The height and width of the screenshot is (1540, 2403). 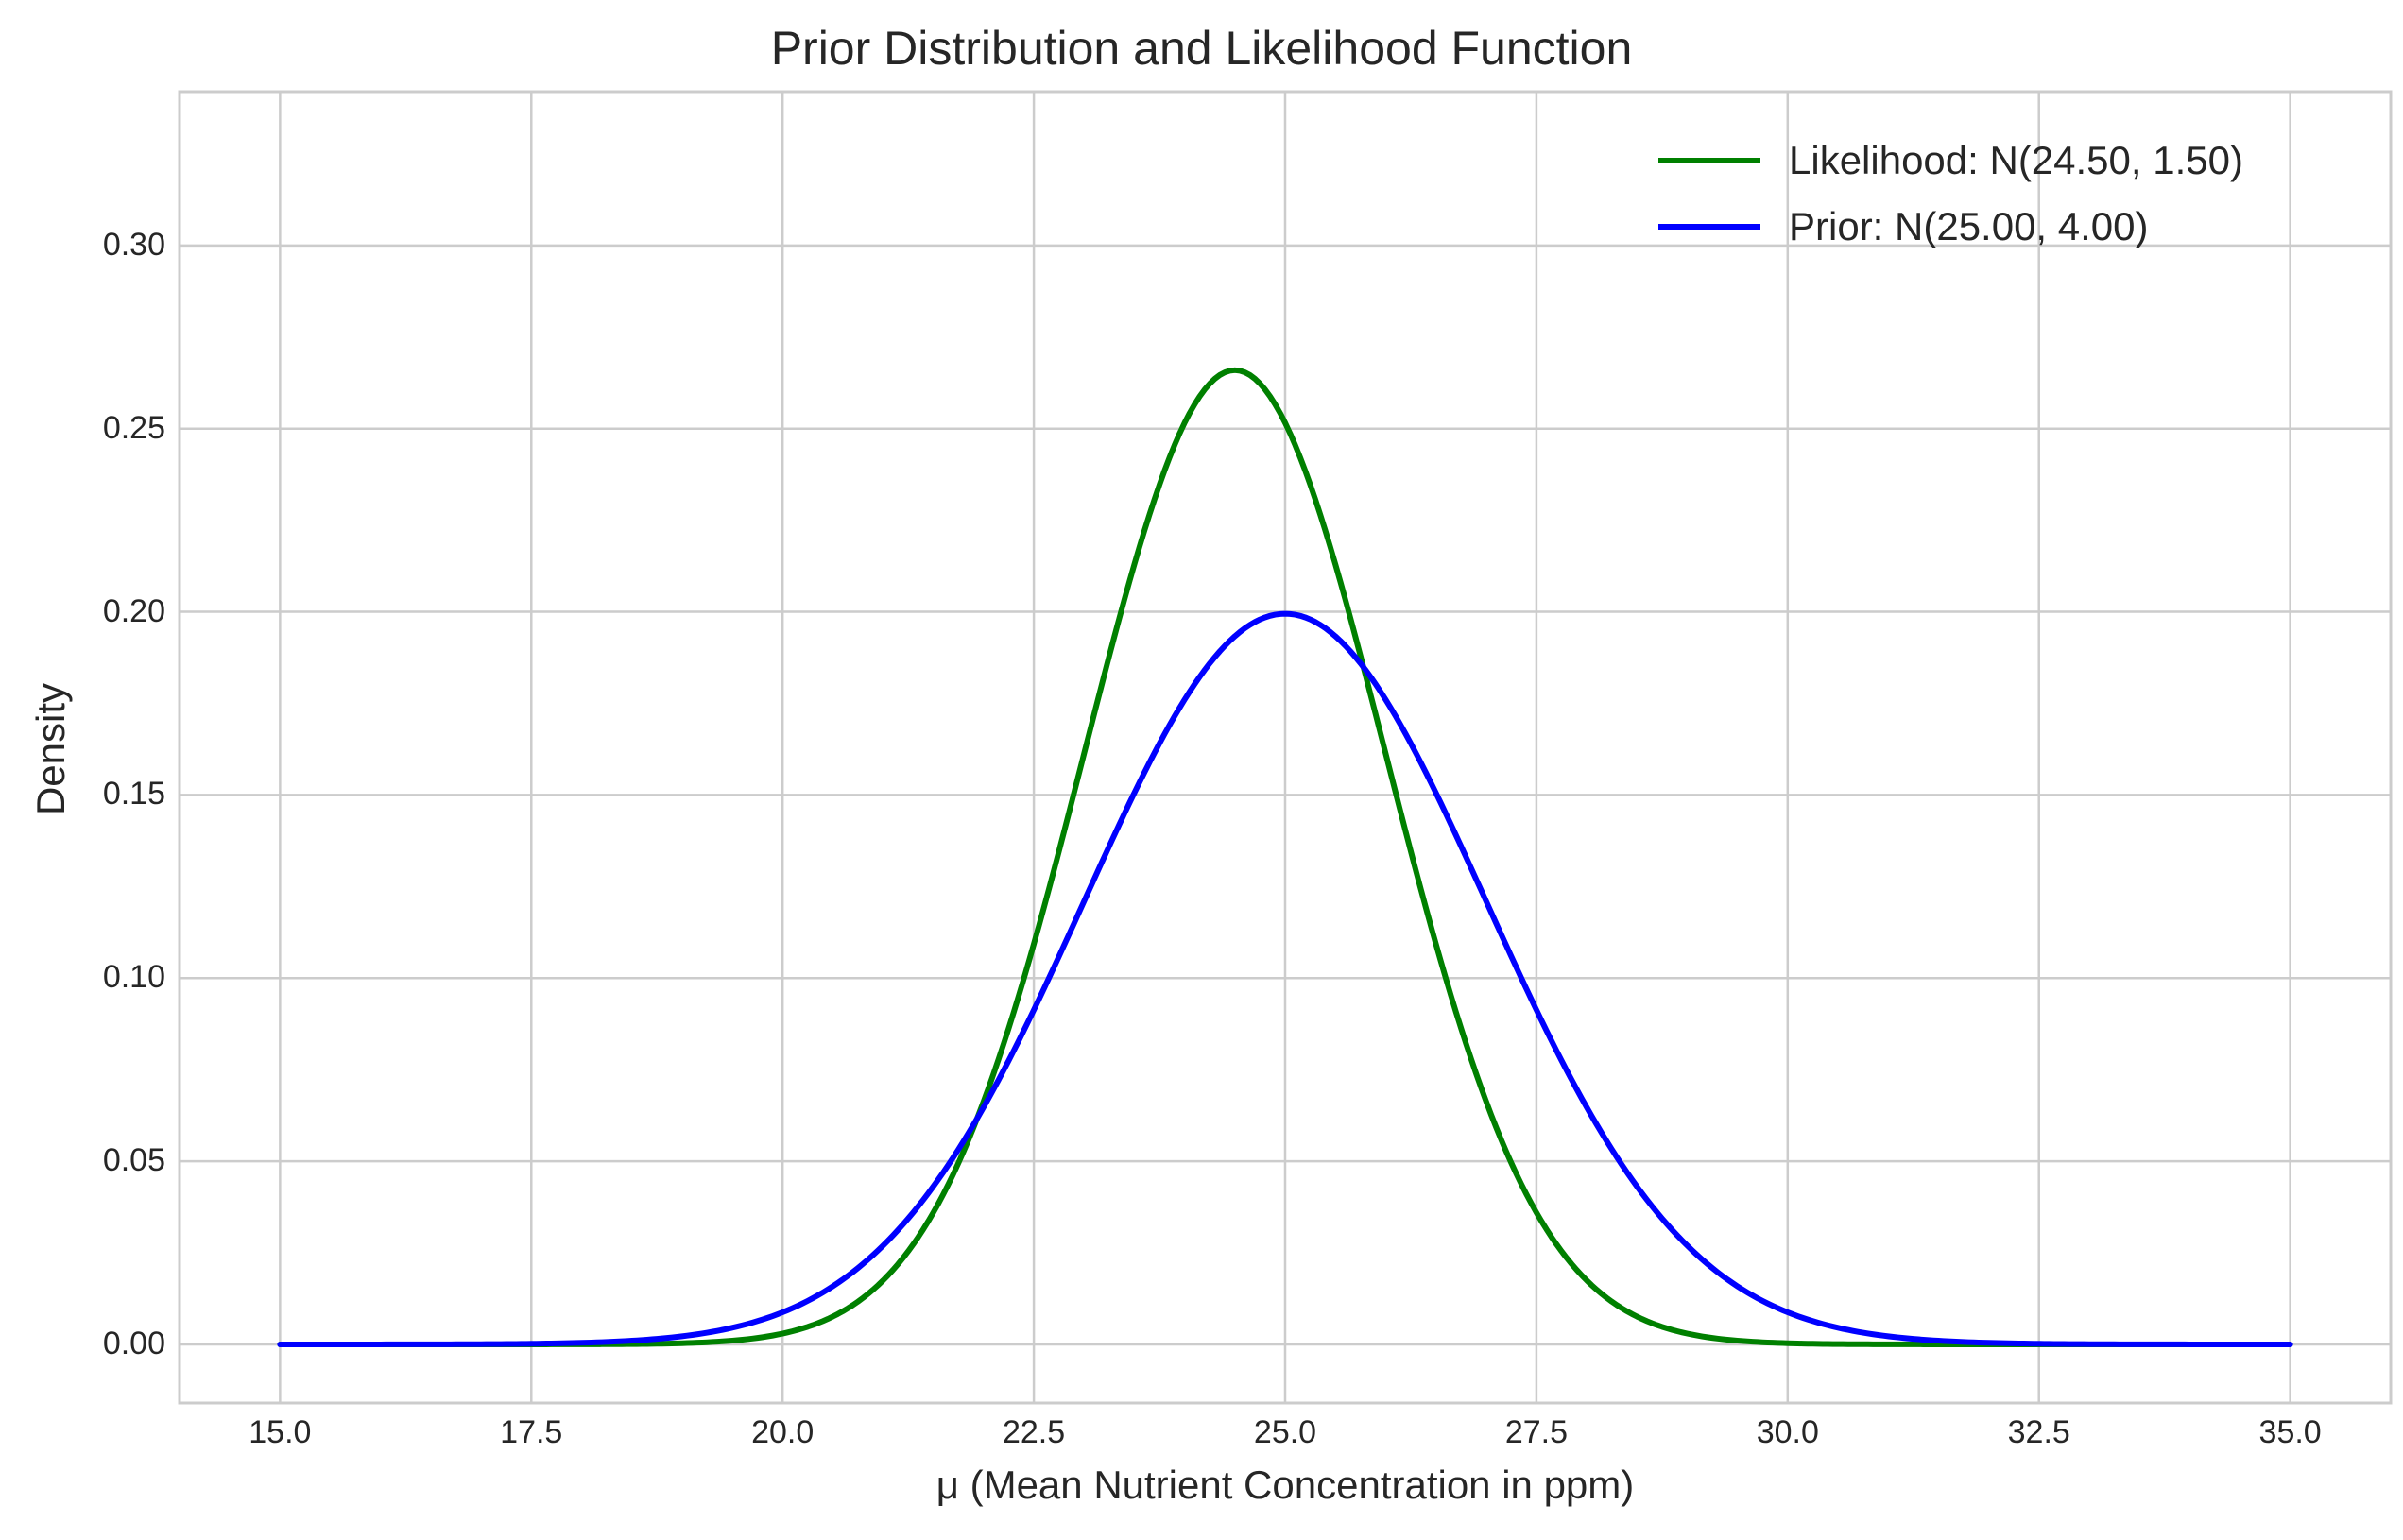 What do you see at coordinates (50, 749) in the screenshot?
I see `y-axis-label: Density` at bounding box center [50, 749].